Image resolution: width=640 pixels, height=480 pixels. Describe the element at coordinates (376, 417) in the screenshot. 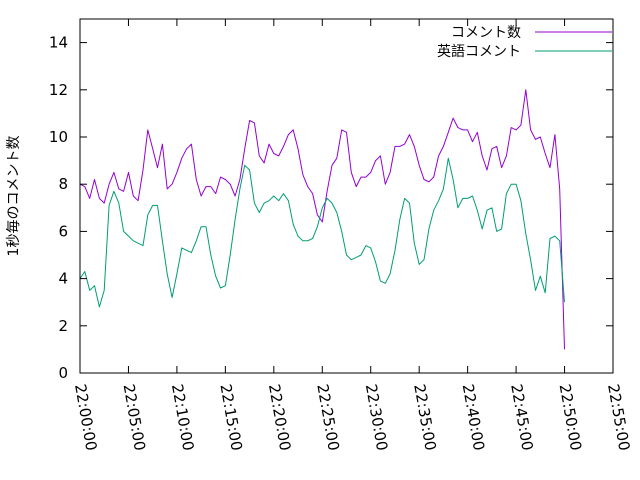

I see `x-tick-label: 22:30:00` at that location.